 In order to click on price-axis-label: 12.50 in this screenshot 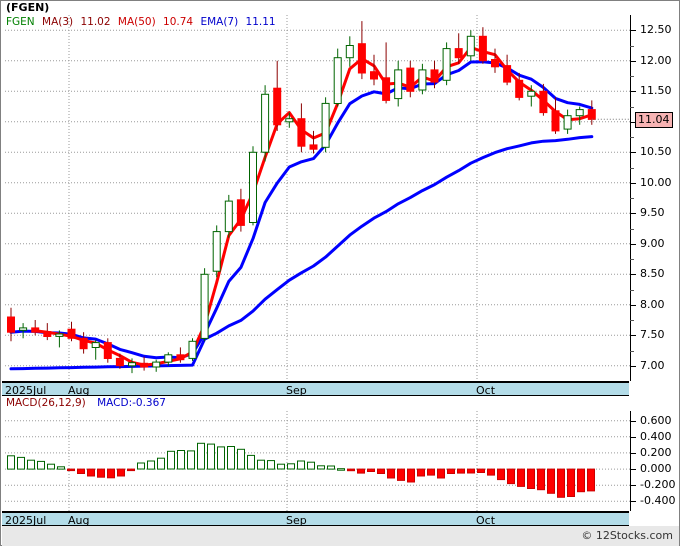, I will do `click(656, 29)`.